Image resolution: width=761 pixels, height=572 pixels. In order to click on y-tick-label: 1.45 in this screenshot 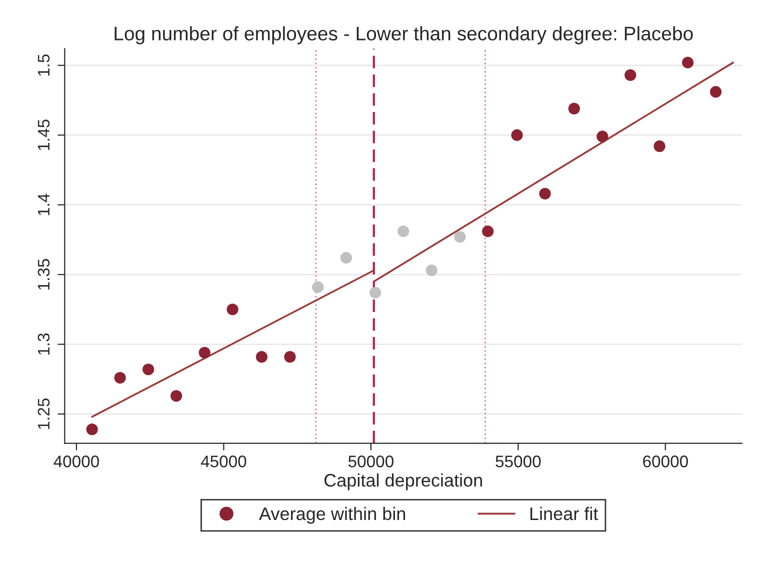, I will do `click(44, 135)`.